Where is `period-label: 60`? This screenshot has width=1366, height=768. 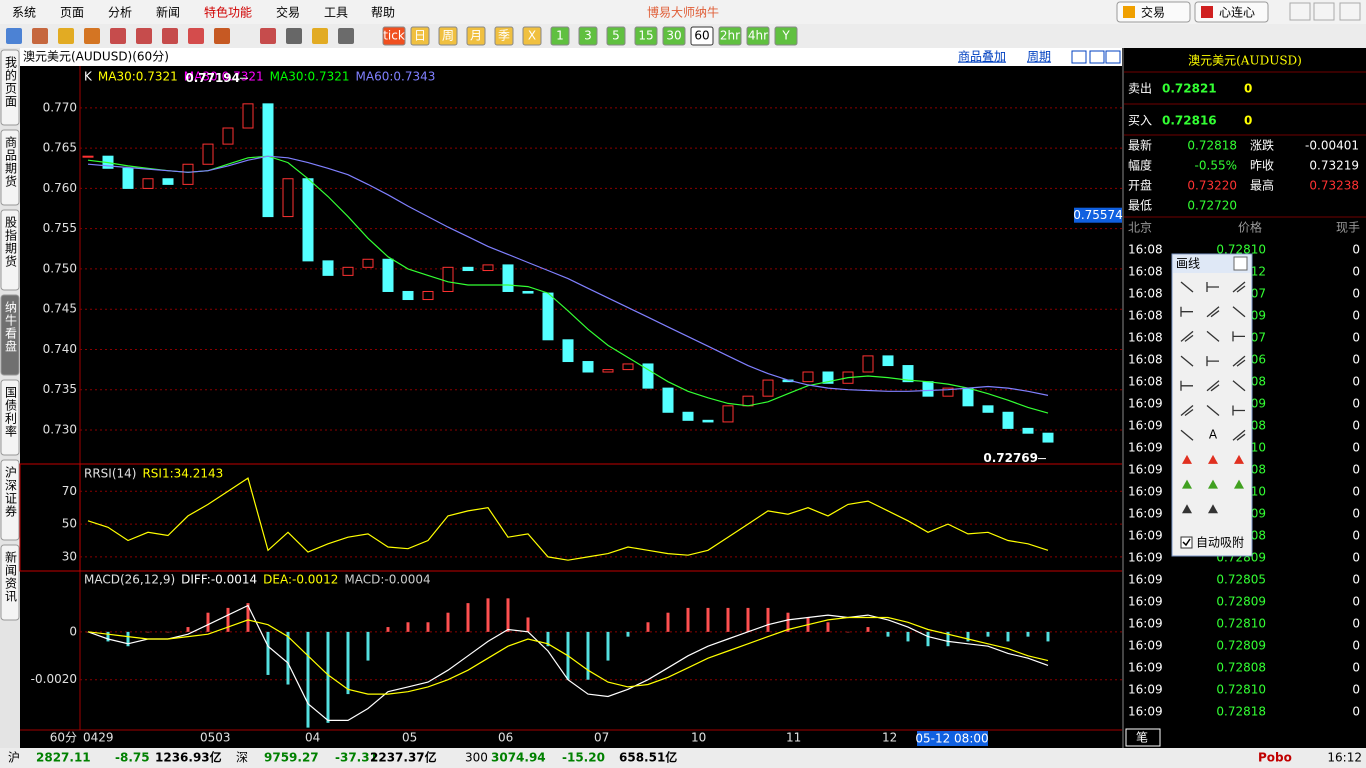 period-label: 60 is located at coordinates (701, 36).